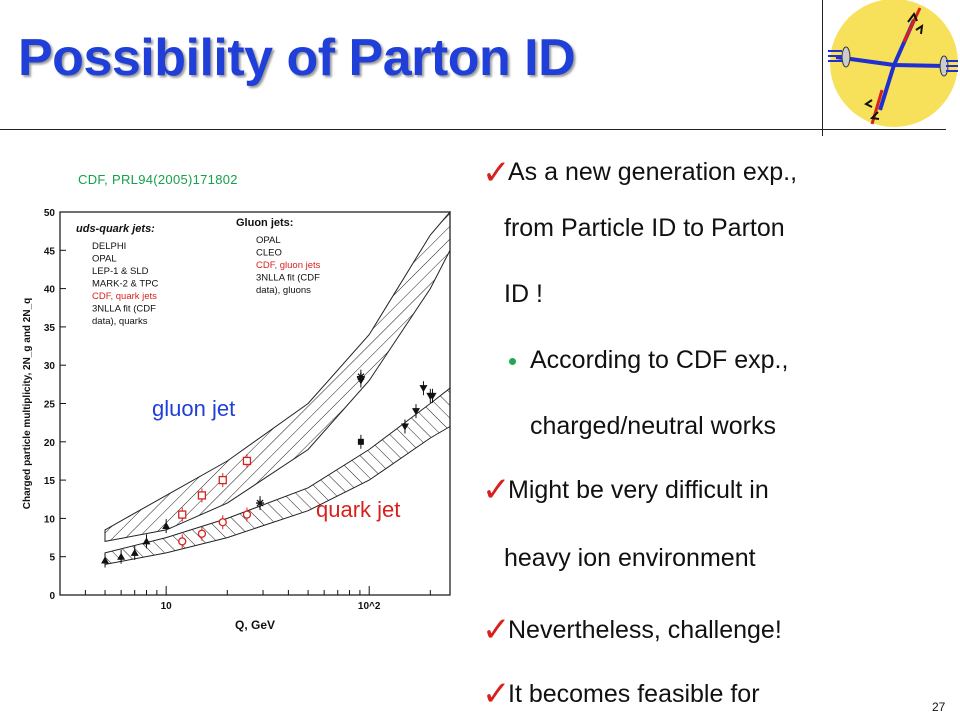 The height and width of the screenshot is (720, 960). Describe the element at coordinates (645, 630) in the screenshot. I see `bullet-line: Nevertheless, challenge!` at that location.